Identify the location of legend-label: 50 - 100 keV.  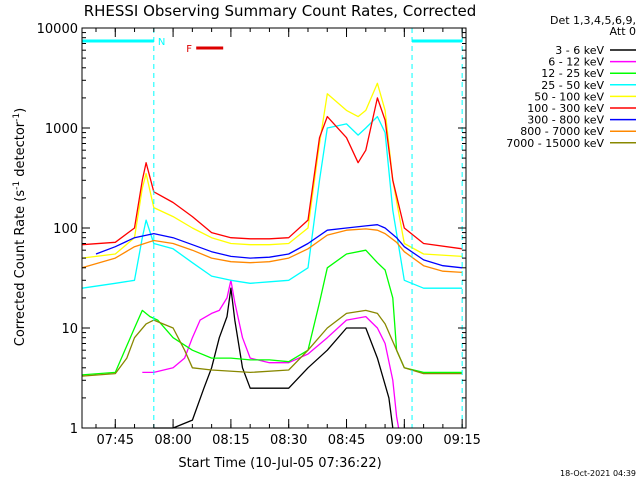
(569, 96).